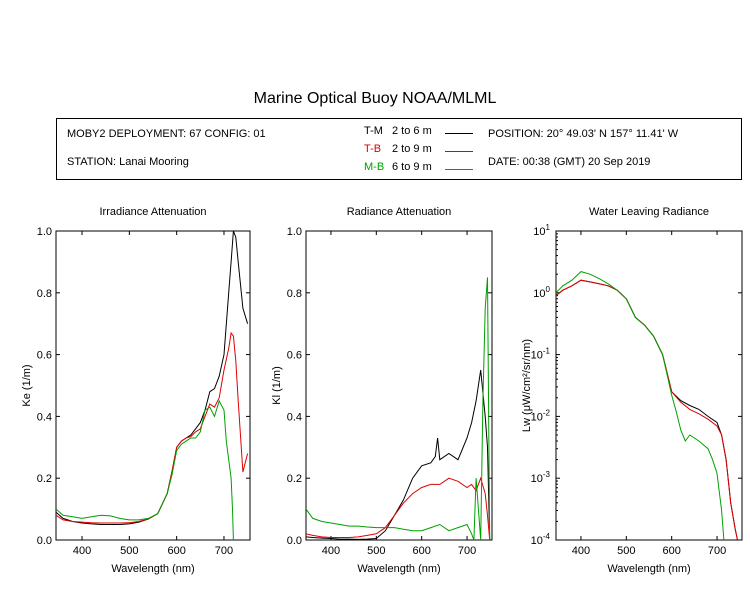  Describe the element at coordinates (569, 162) in the screenshot. I see `date-text: DATE: 00:38 (GMT) 20 Sep 2019` at that location.